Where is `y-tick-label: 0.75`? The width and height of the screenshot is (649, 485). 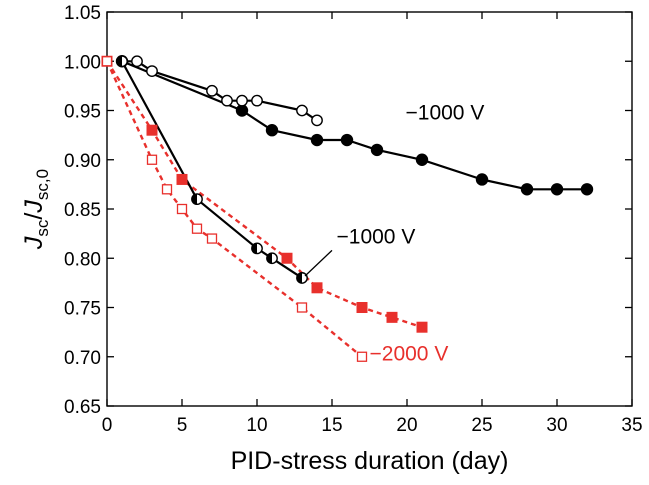 y-tick-label: 0.75 is located at coordinates (82, 309).